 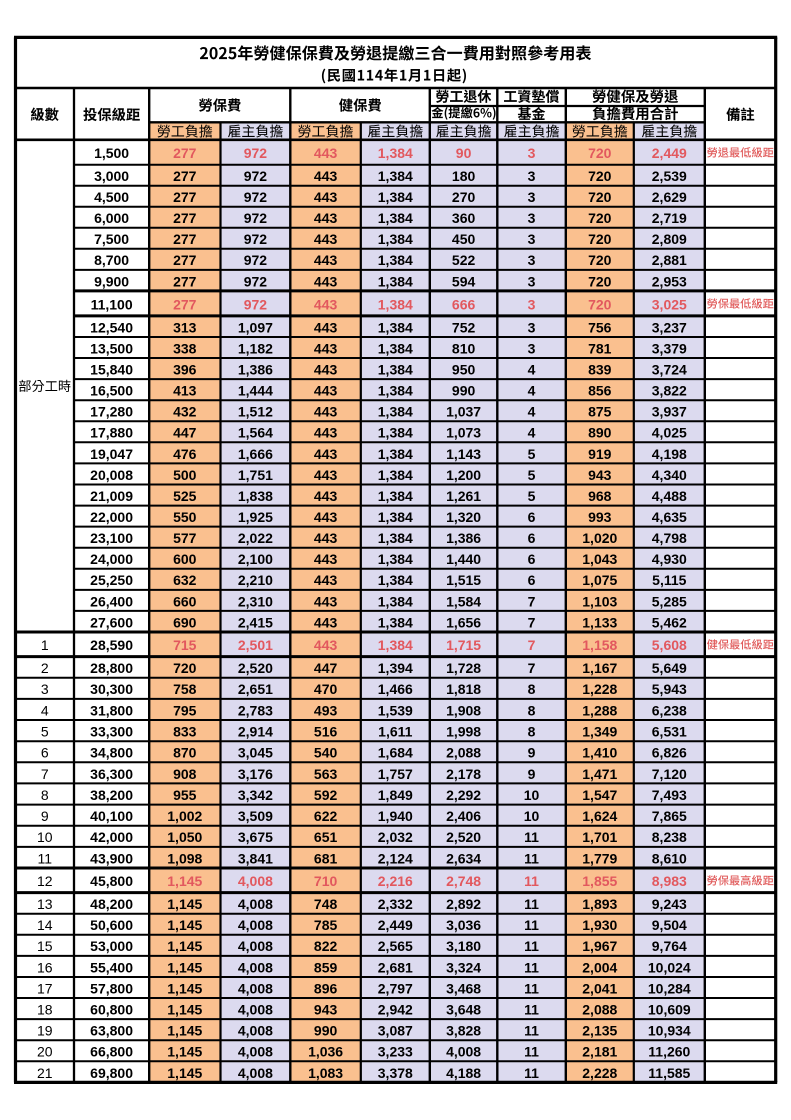 I want to click on svg-text: 1,320, so click(x=463, y=517).